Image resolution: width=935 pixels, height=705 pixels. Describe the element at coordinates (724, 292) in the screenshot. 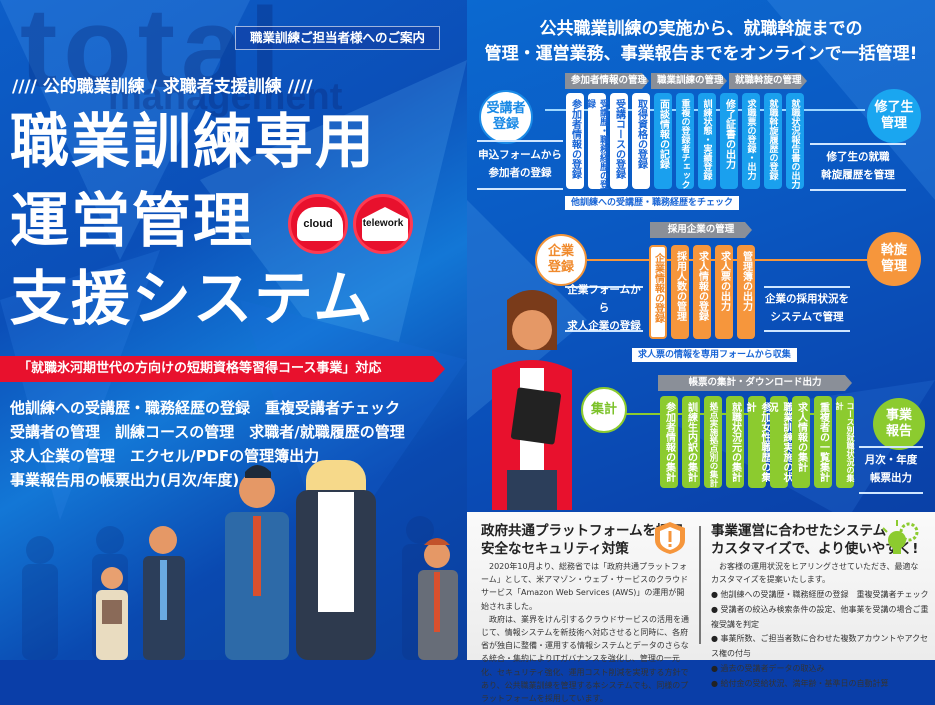

I see `flow2-column: 求人票の出力` at that location.